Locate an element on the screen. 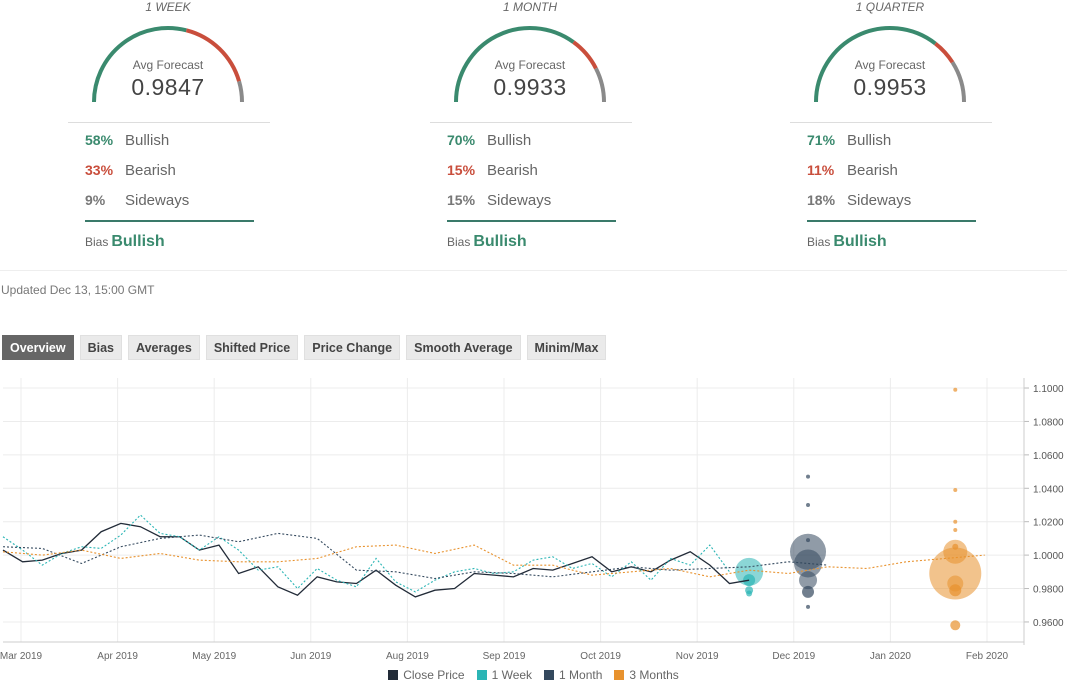 This screenshot has width=1067, height=683. y-tick-label: 1.0400 is located at coordinates (1048, 489).